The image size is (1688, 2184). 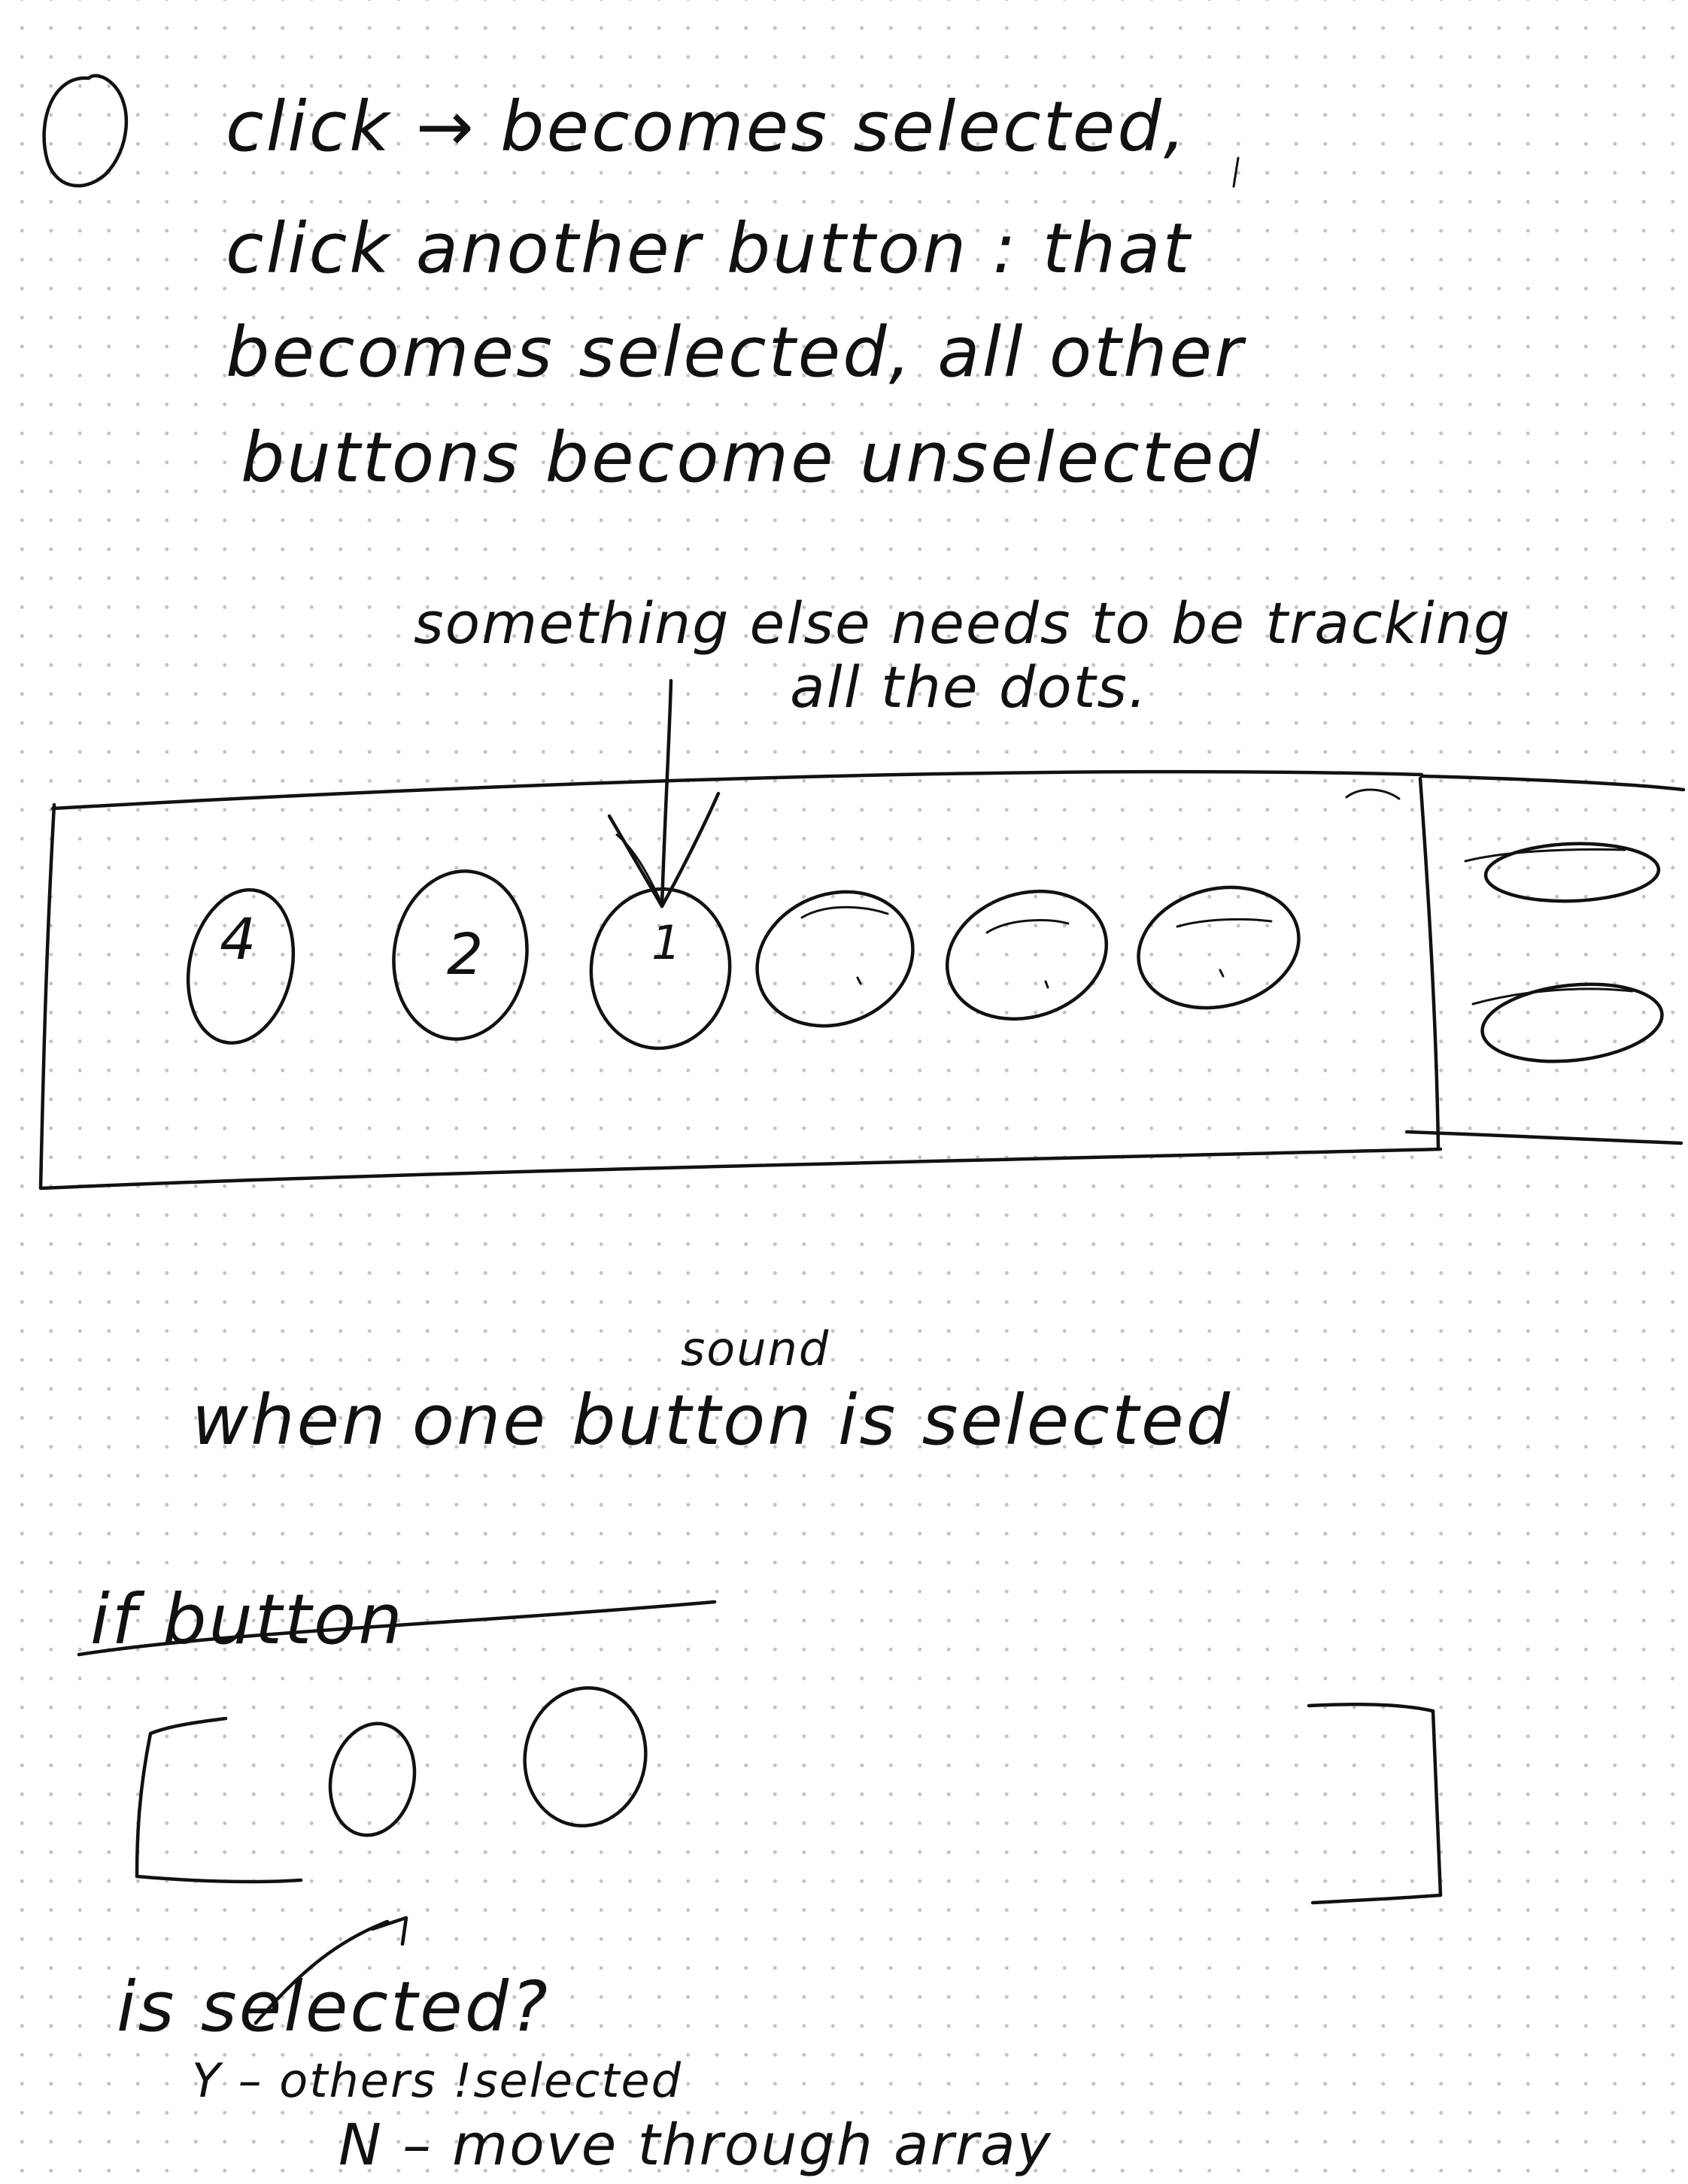 What do you see at coordinates (1545, 959) in the screenshot?
I see `side-panel-outline` at bounding box center [1545, 959].